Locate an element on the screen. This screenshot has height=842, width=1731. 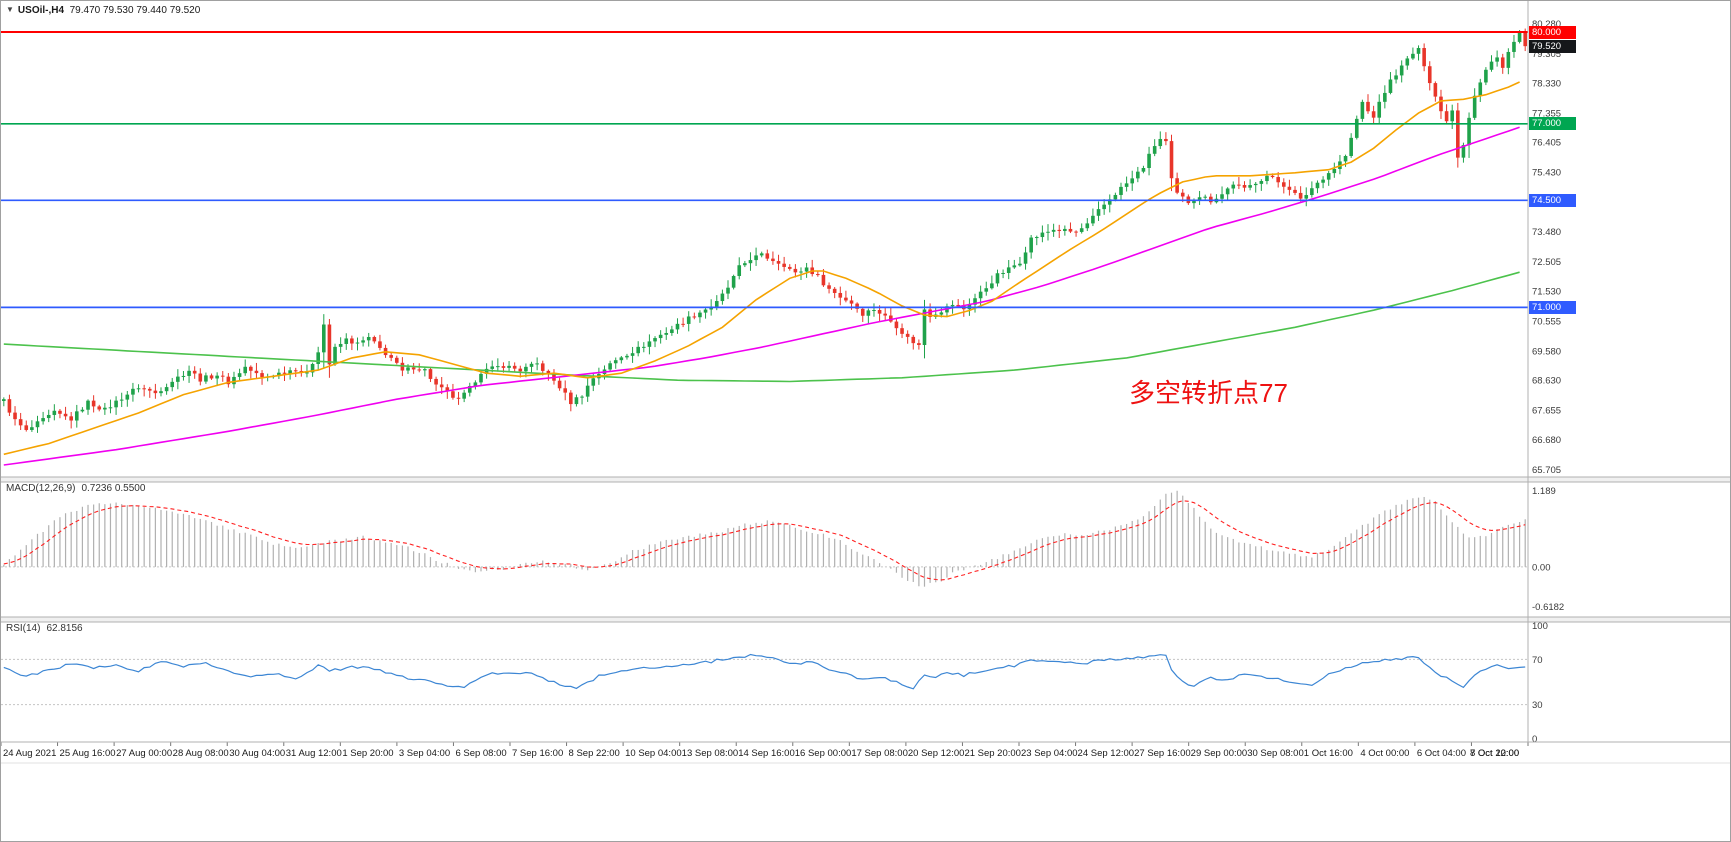
svg-text: 30 Sep 08:00 is located at coordinates (1275, 753).